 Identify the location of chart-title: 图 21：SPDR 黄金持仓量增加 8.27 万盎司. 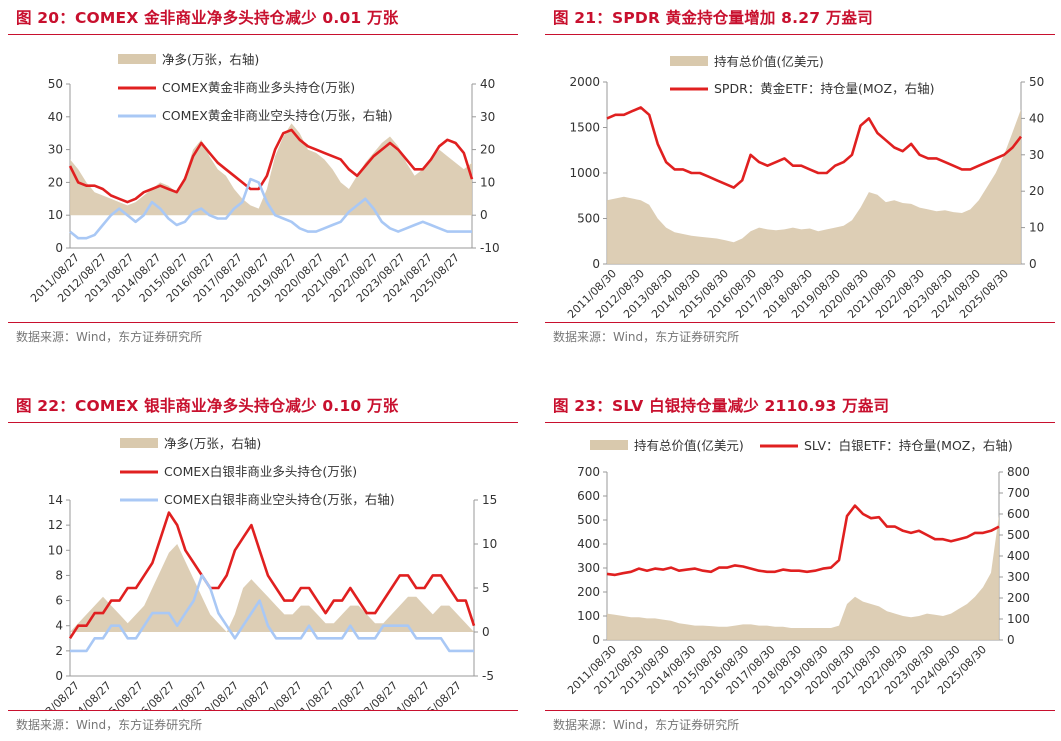
(713, 18).